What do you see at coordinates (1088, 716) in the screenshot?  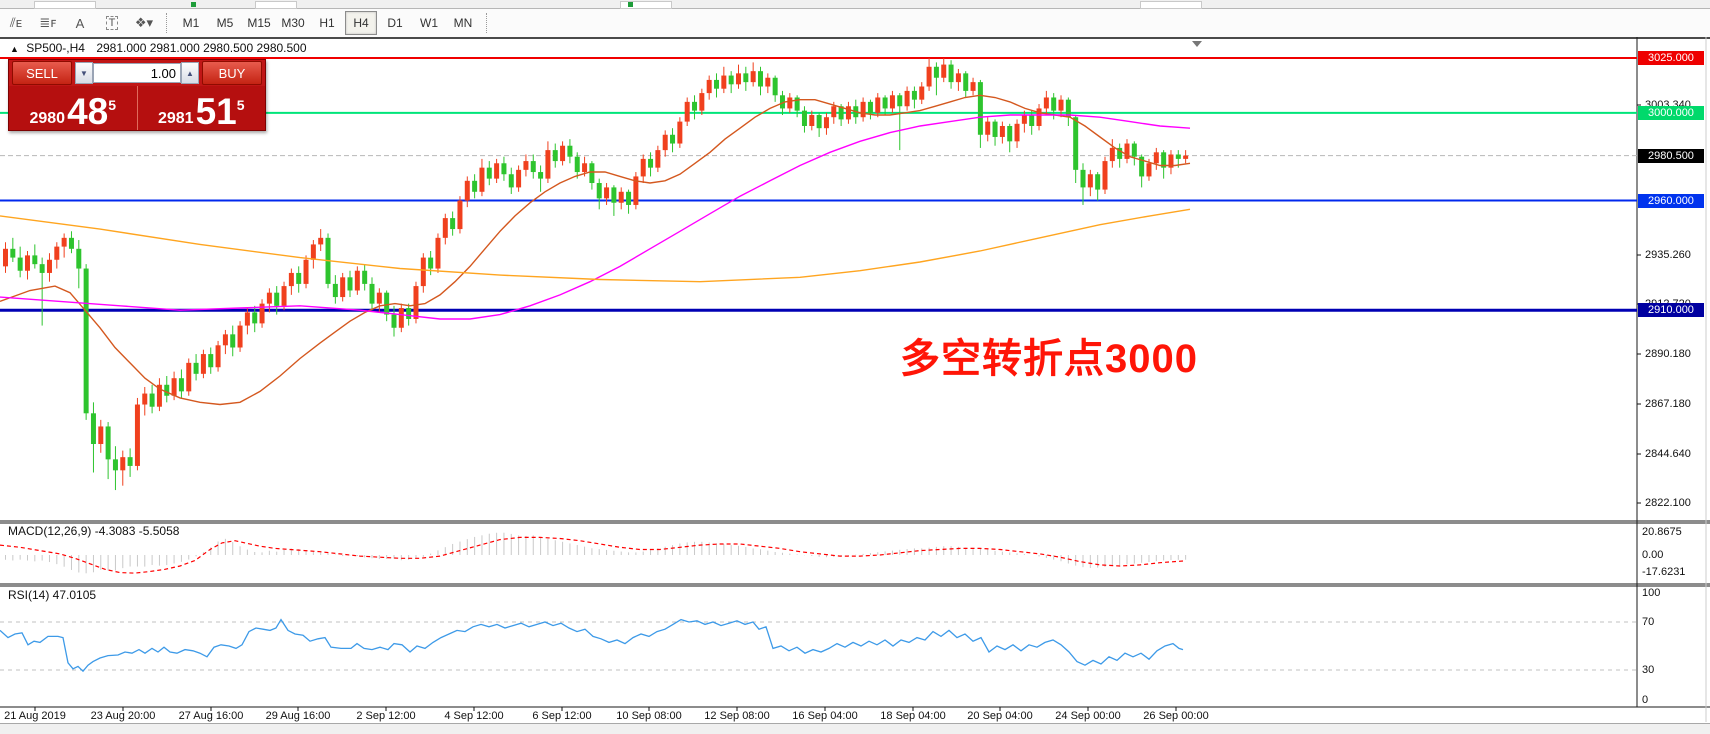 I see `time-axis-label: 24 Sep 00:00` at bounding box center [1088, 716].